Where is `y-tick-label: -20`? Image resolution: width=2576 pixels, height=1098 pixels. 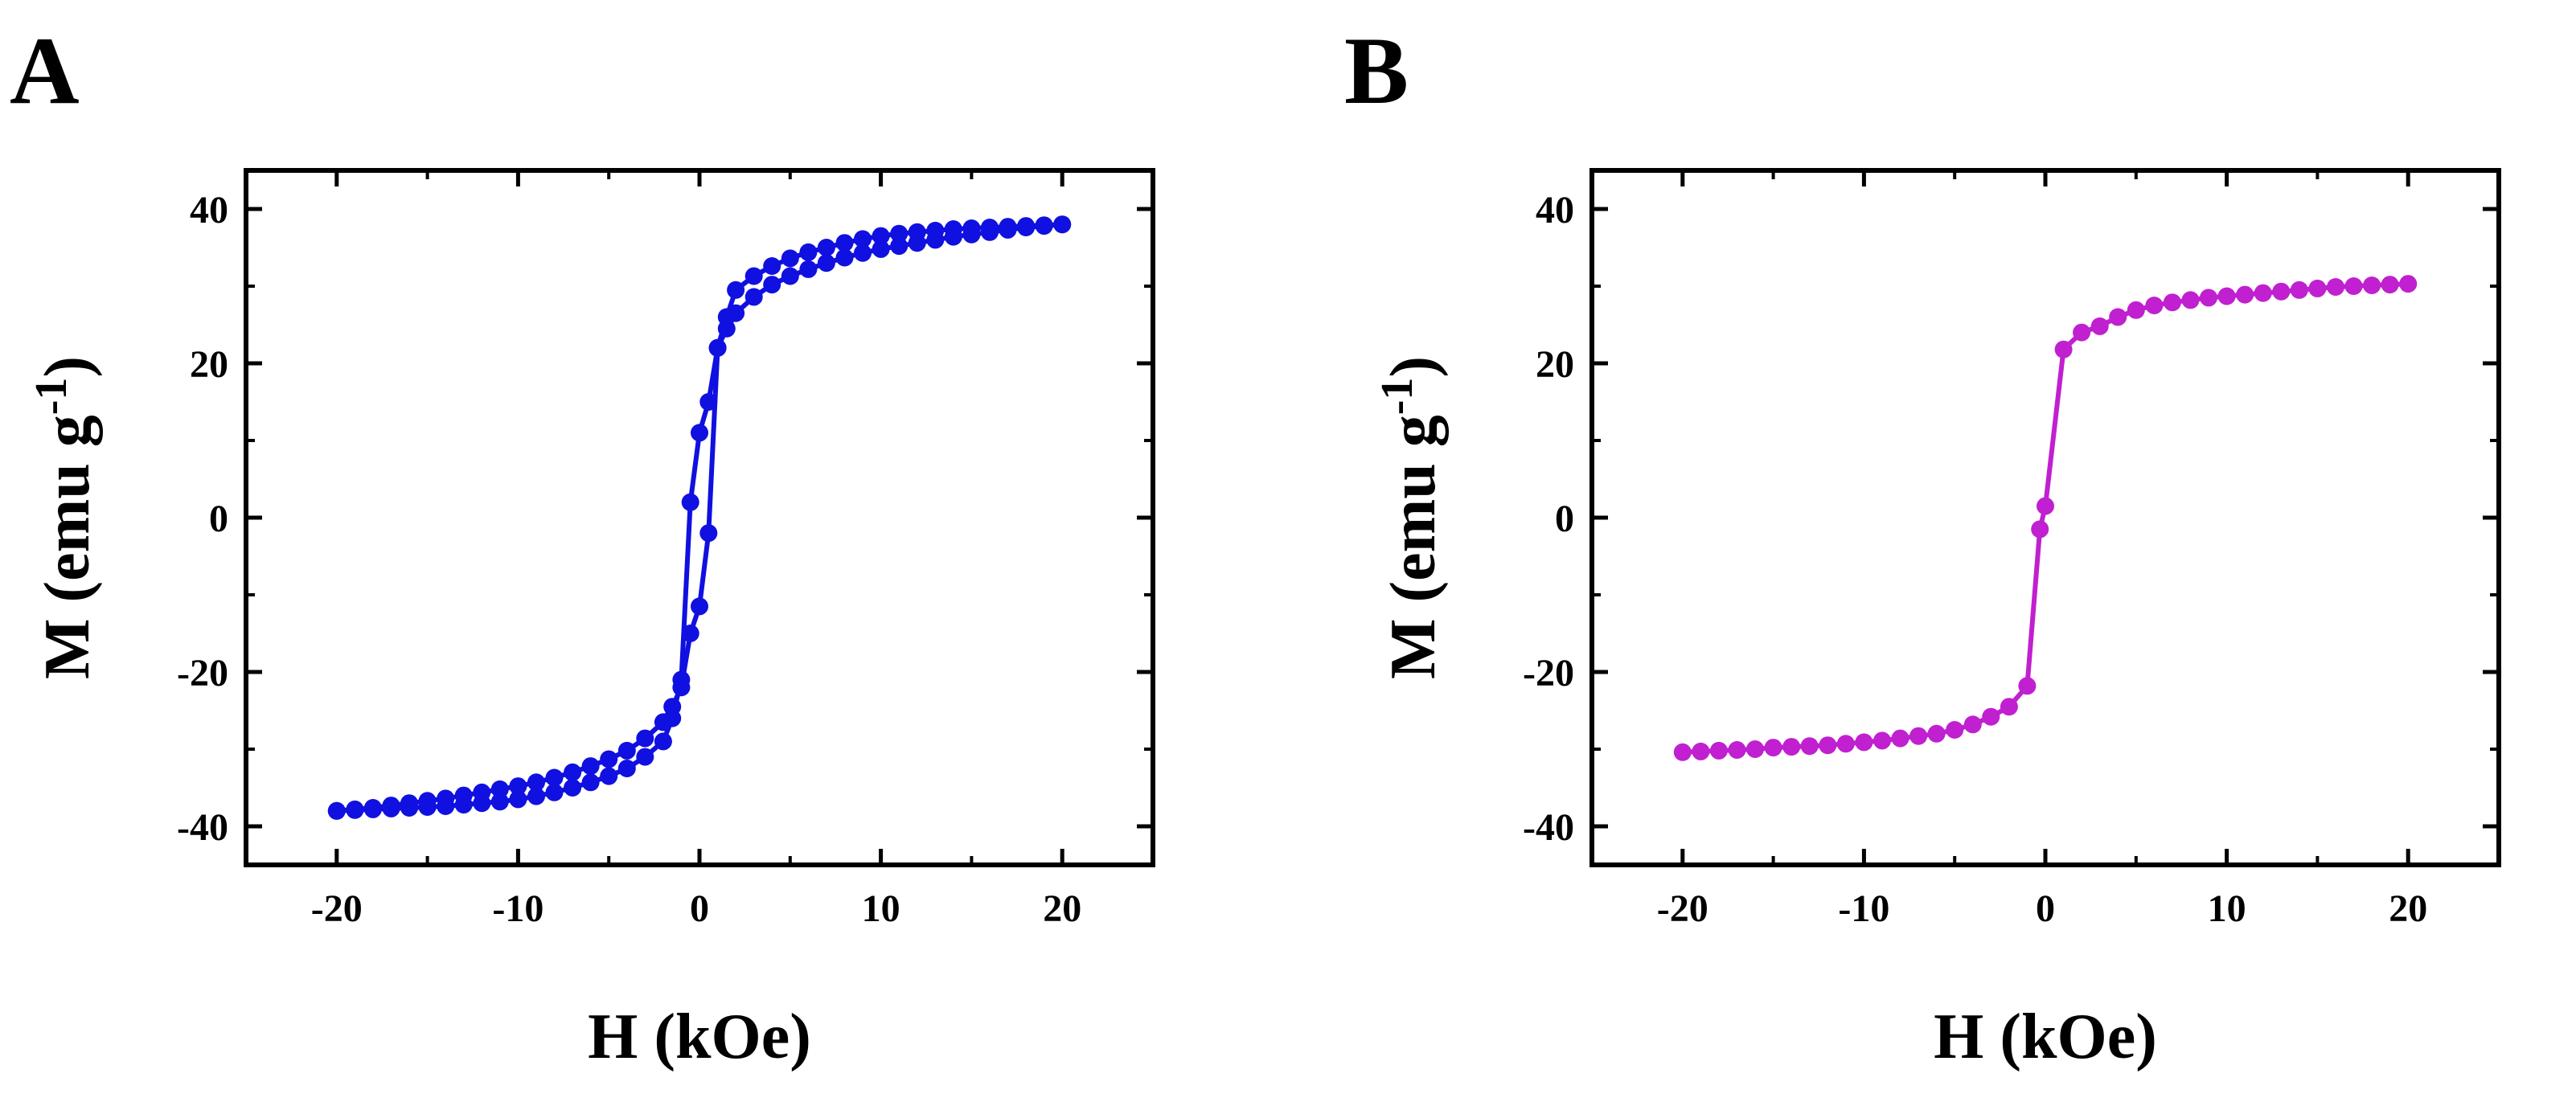 y-tick-label: -20 is located at coordinates (202, 673).